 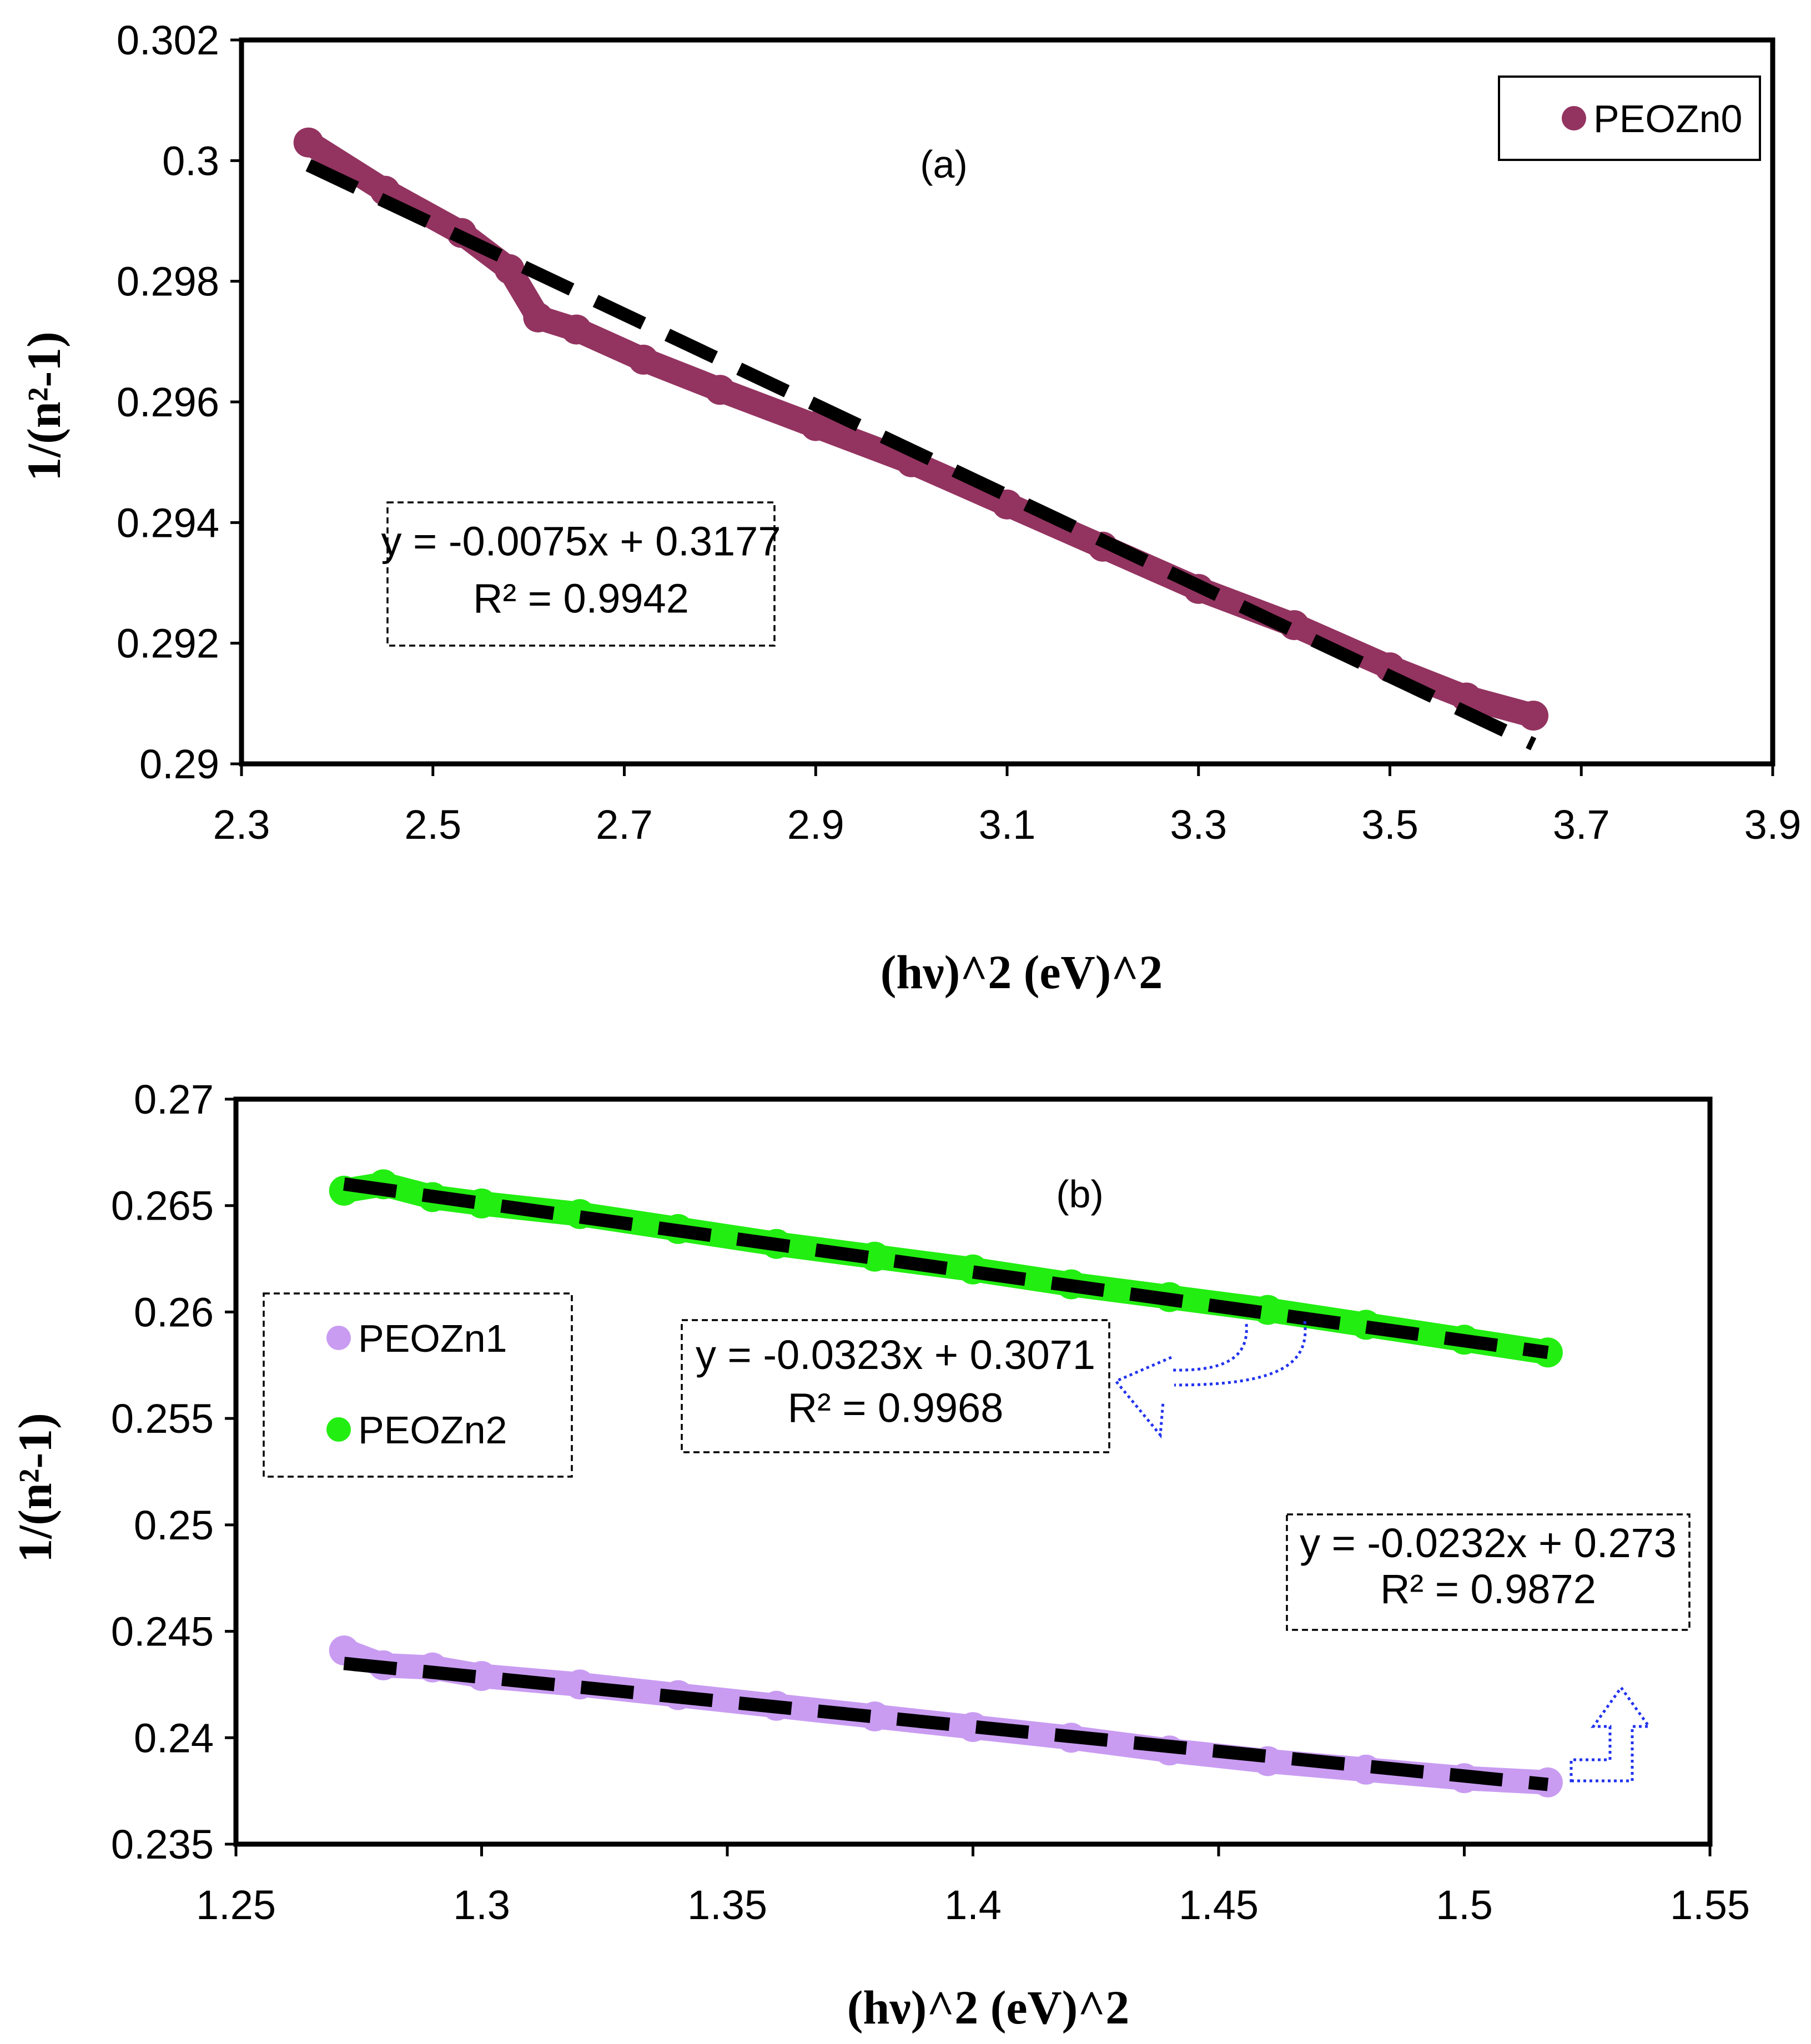 I want to click on panel-label: (b), so click(x=1080, y=1194).